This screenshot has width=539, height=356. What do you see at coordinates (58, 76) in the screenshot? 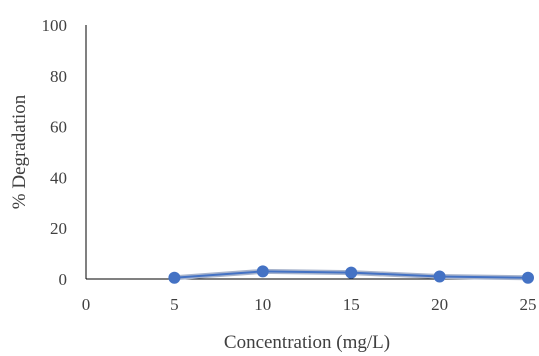
I see `y-tick-label: 80` at bounding box center [58, 76].